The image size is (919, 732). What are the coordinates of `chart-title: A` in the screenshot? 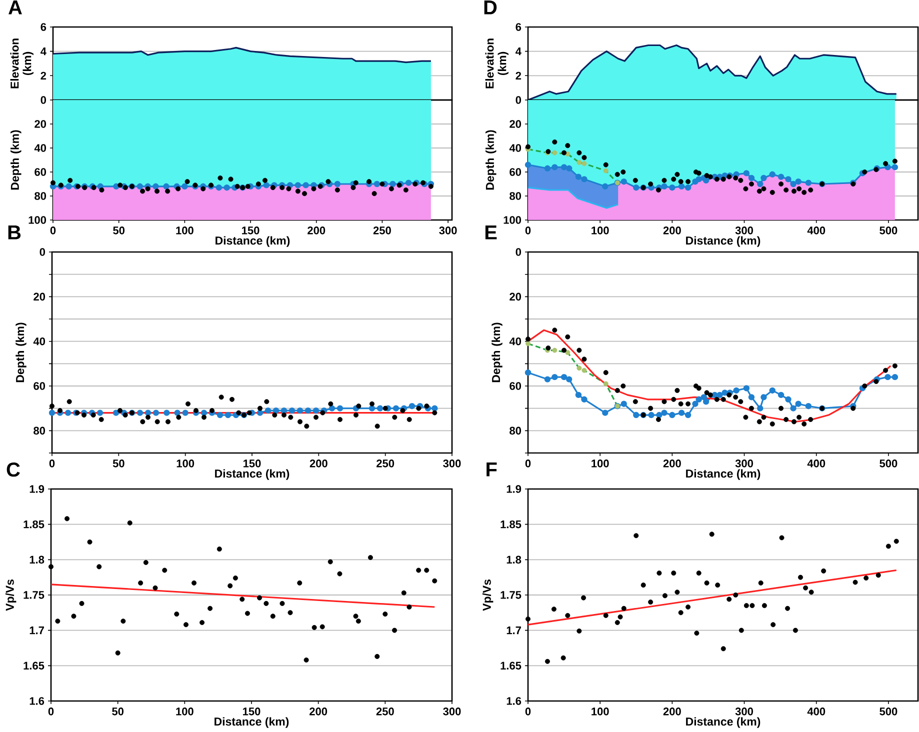 It's located at (15, 7).